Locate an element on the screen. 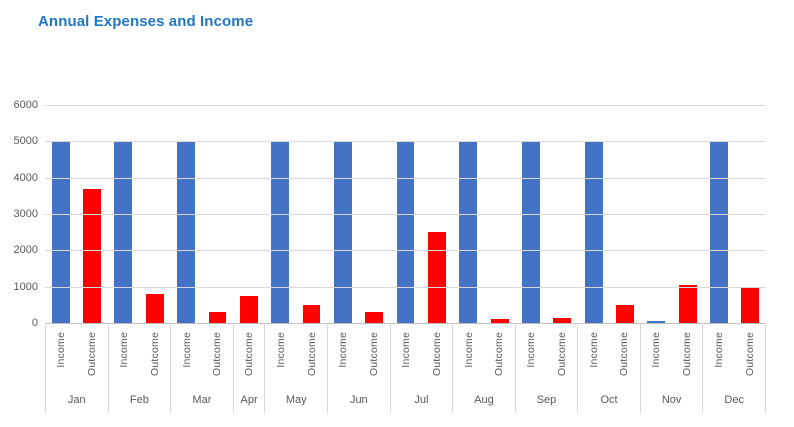 This screenshot has height=427, width=794. month-label-row: Oct is located at coordinates (609, 400).